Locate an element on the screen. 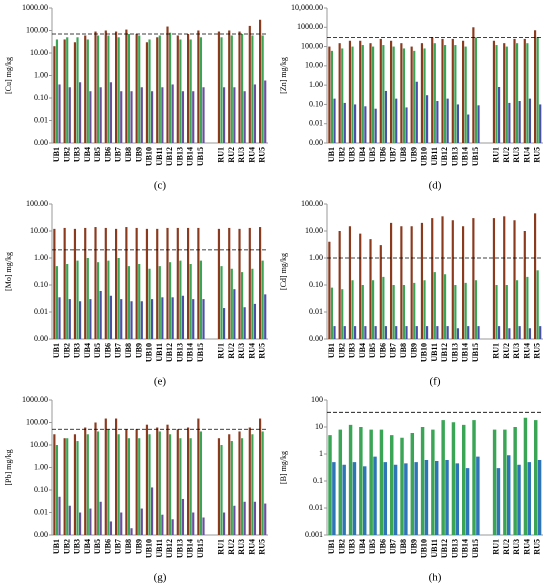  y-tick-label: 100.00 is located at coordinates (37, 29).